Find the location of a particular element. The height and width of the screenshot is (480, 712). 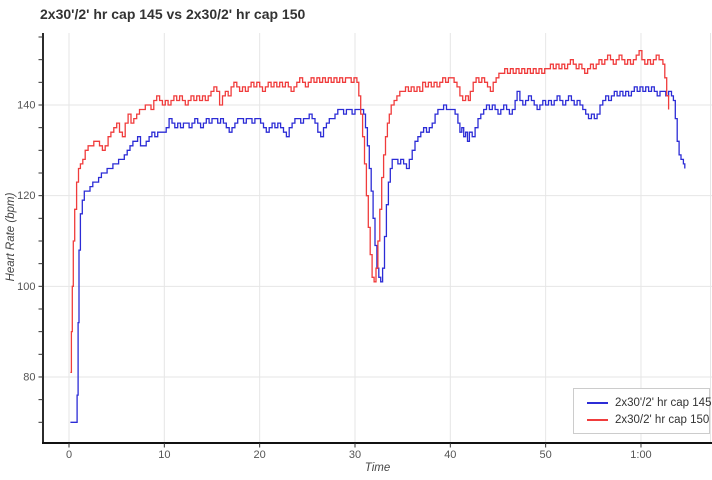

y-tick-label: 140 is located at coordinates (26, 106).